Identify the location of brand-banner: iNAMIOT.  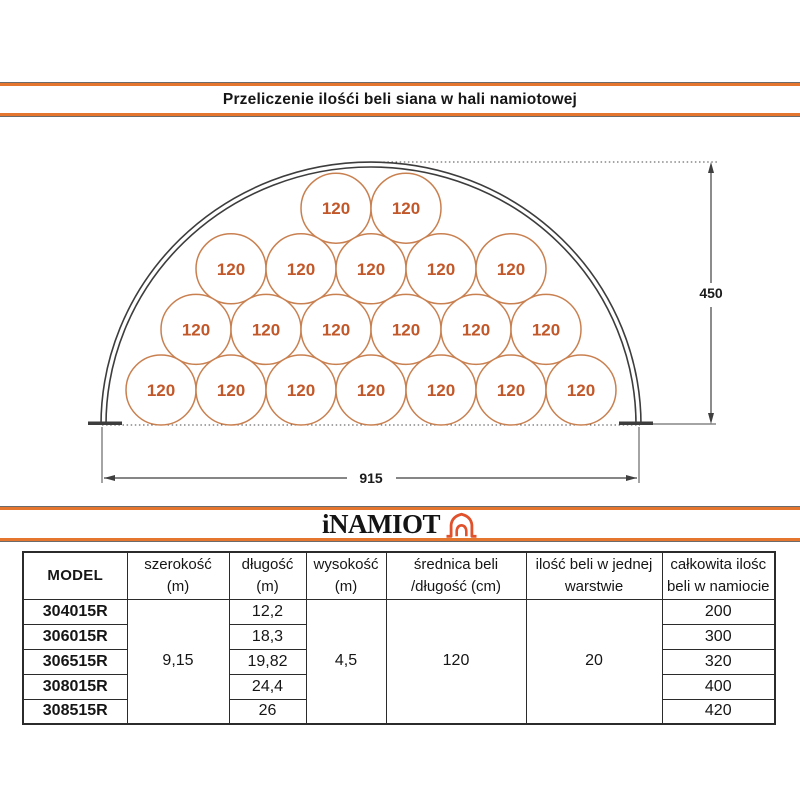
(400, 524).